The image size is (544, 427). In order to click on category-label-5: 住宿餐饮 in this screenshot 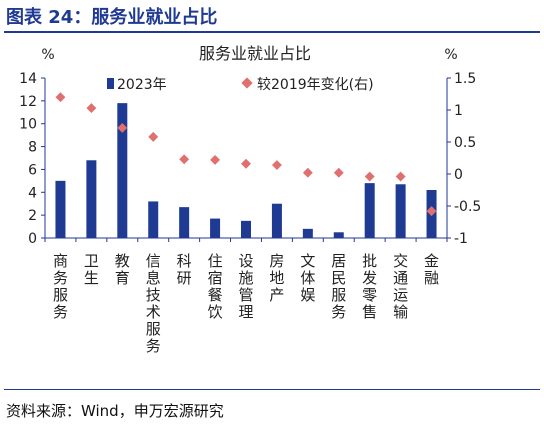, I will do `click(215, 286)`.